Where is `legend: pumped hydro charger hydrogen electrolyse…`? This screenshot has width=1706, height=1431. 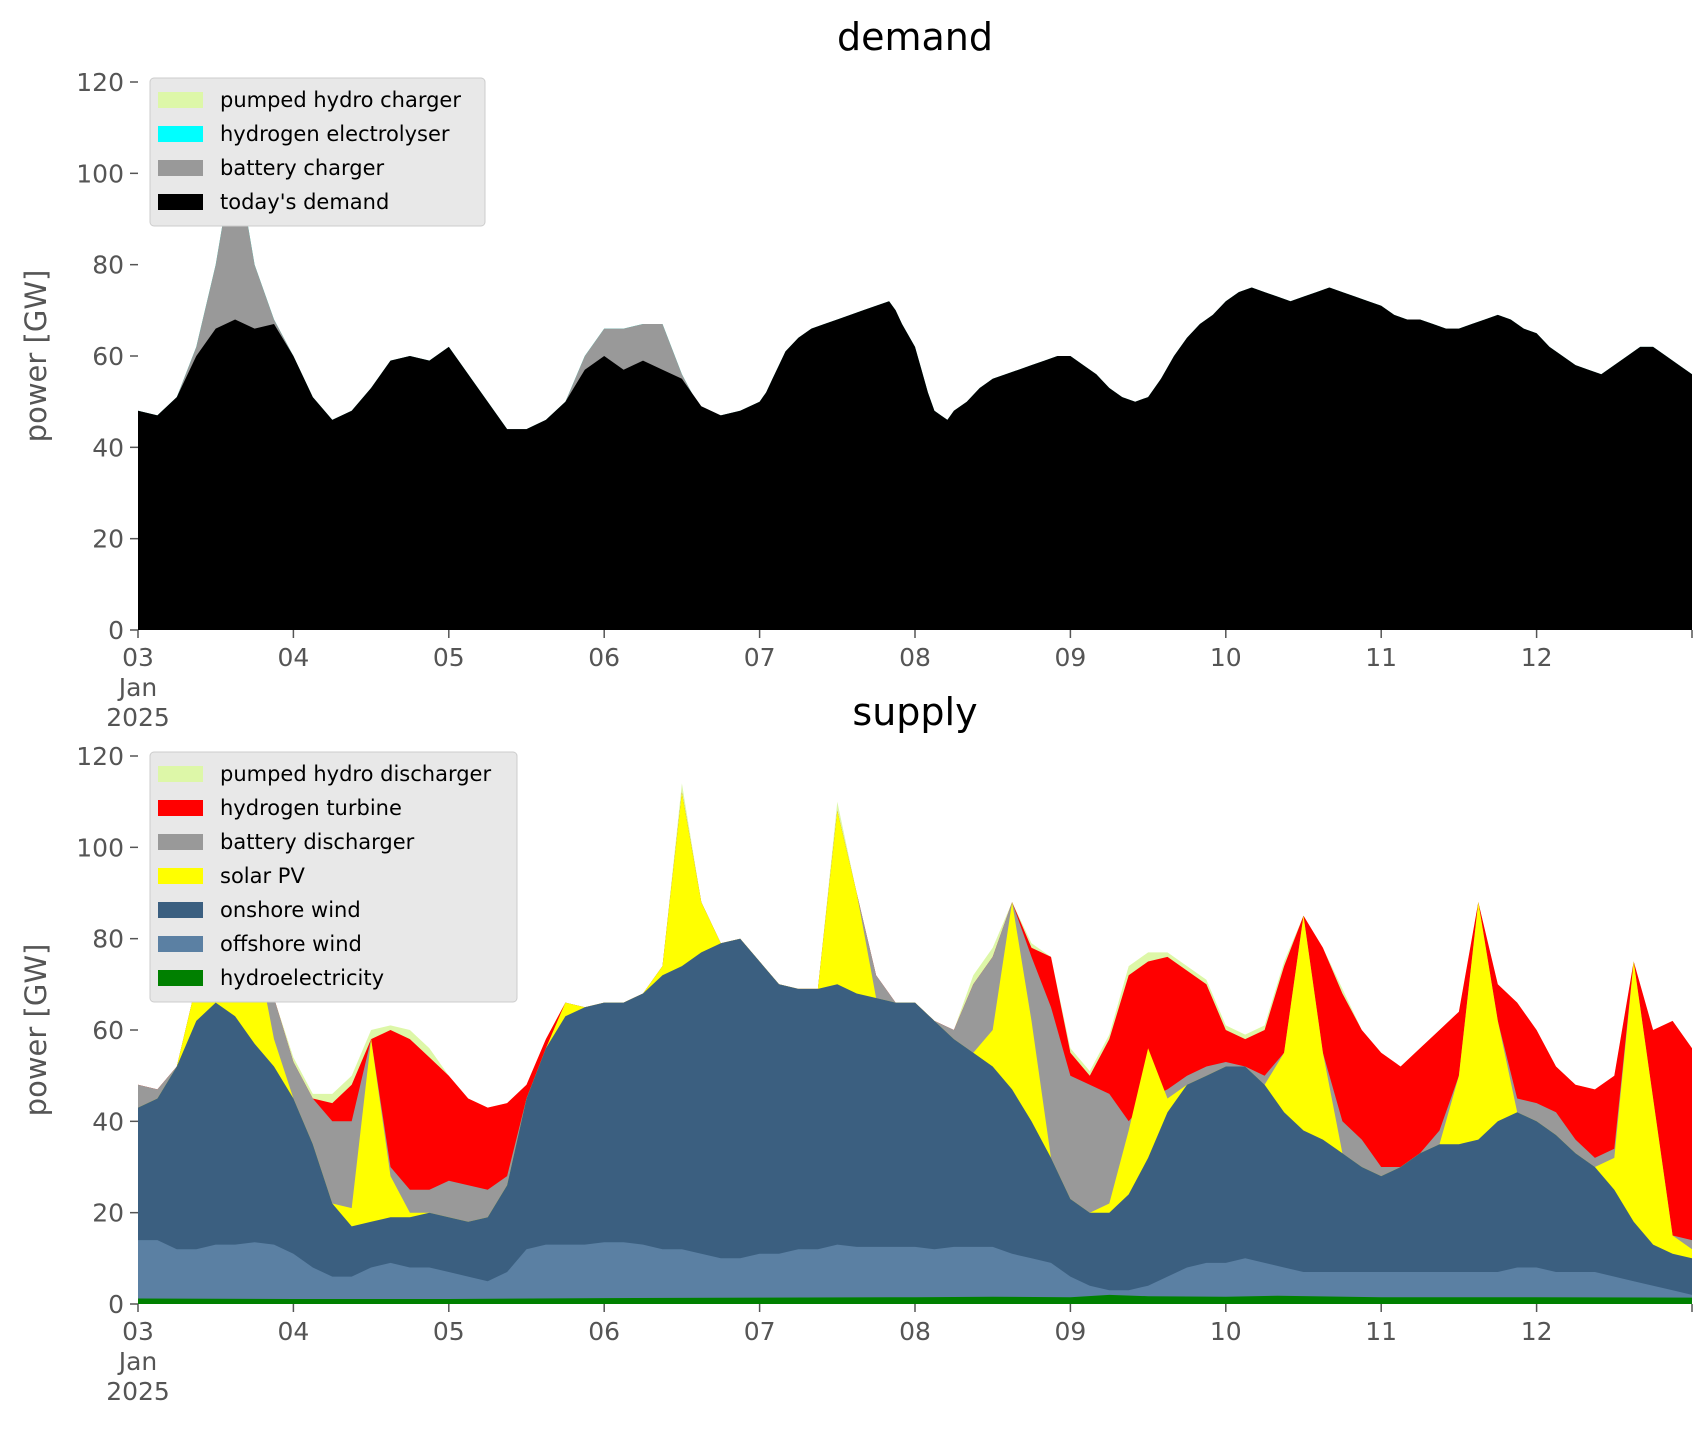 legend: pumped hydro charger hydrogen electrolyse… is located at coordinates (317, 152).